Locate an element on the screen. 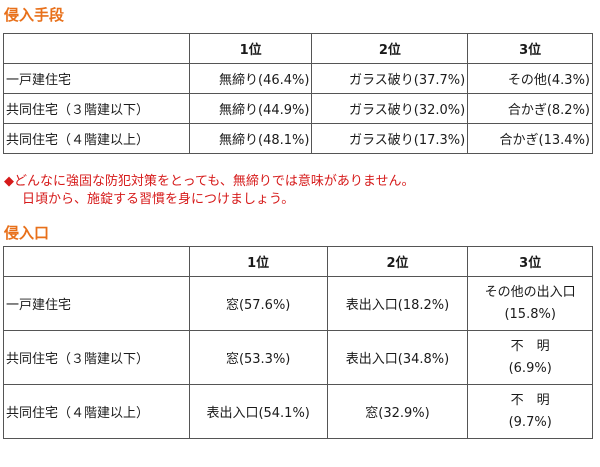 This screenshot has width=600, height=467. table-cell: 窓(57.6%) is located at coordinates (258, 303).